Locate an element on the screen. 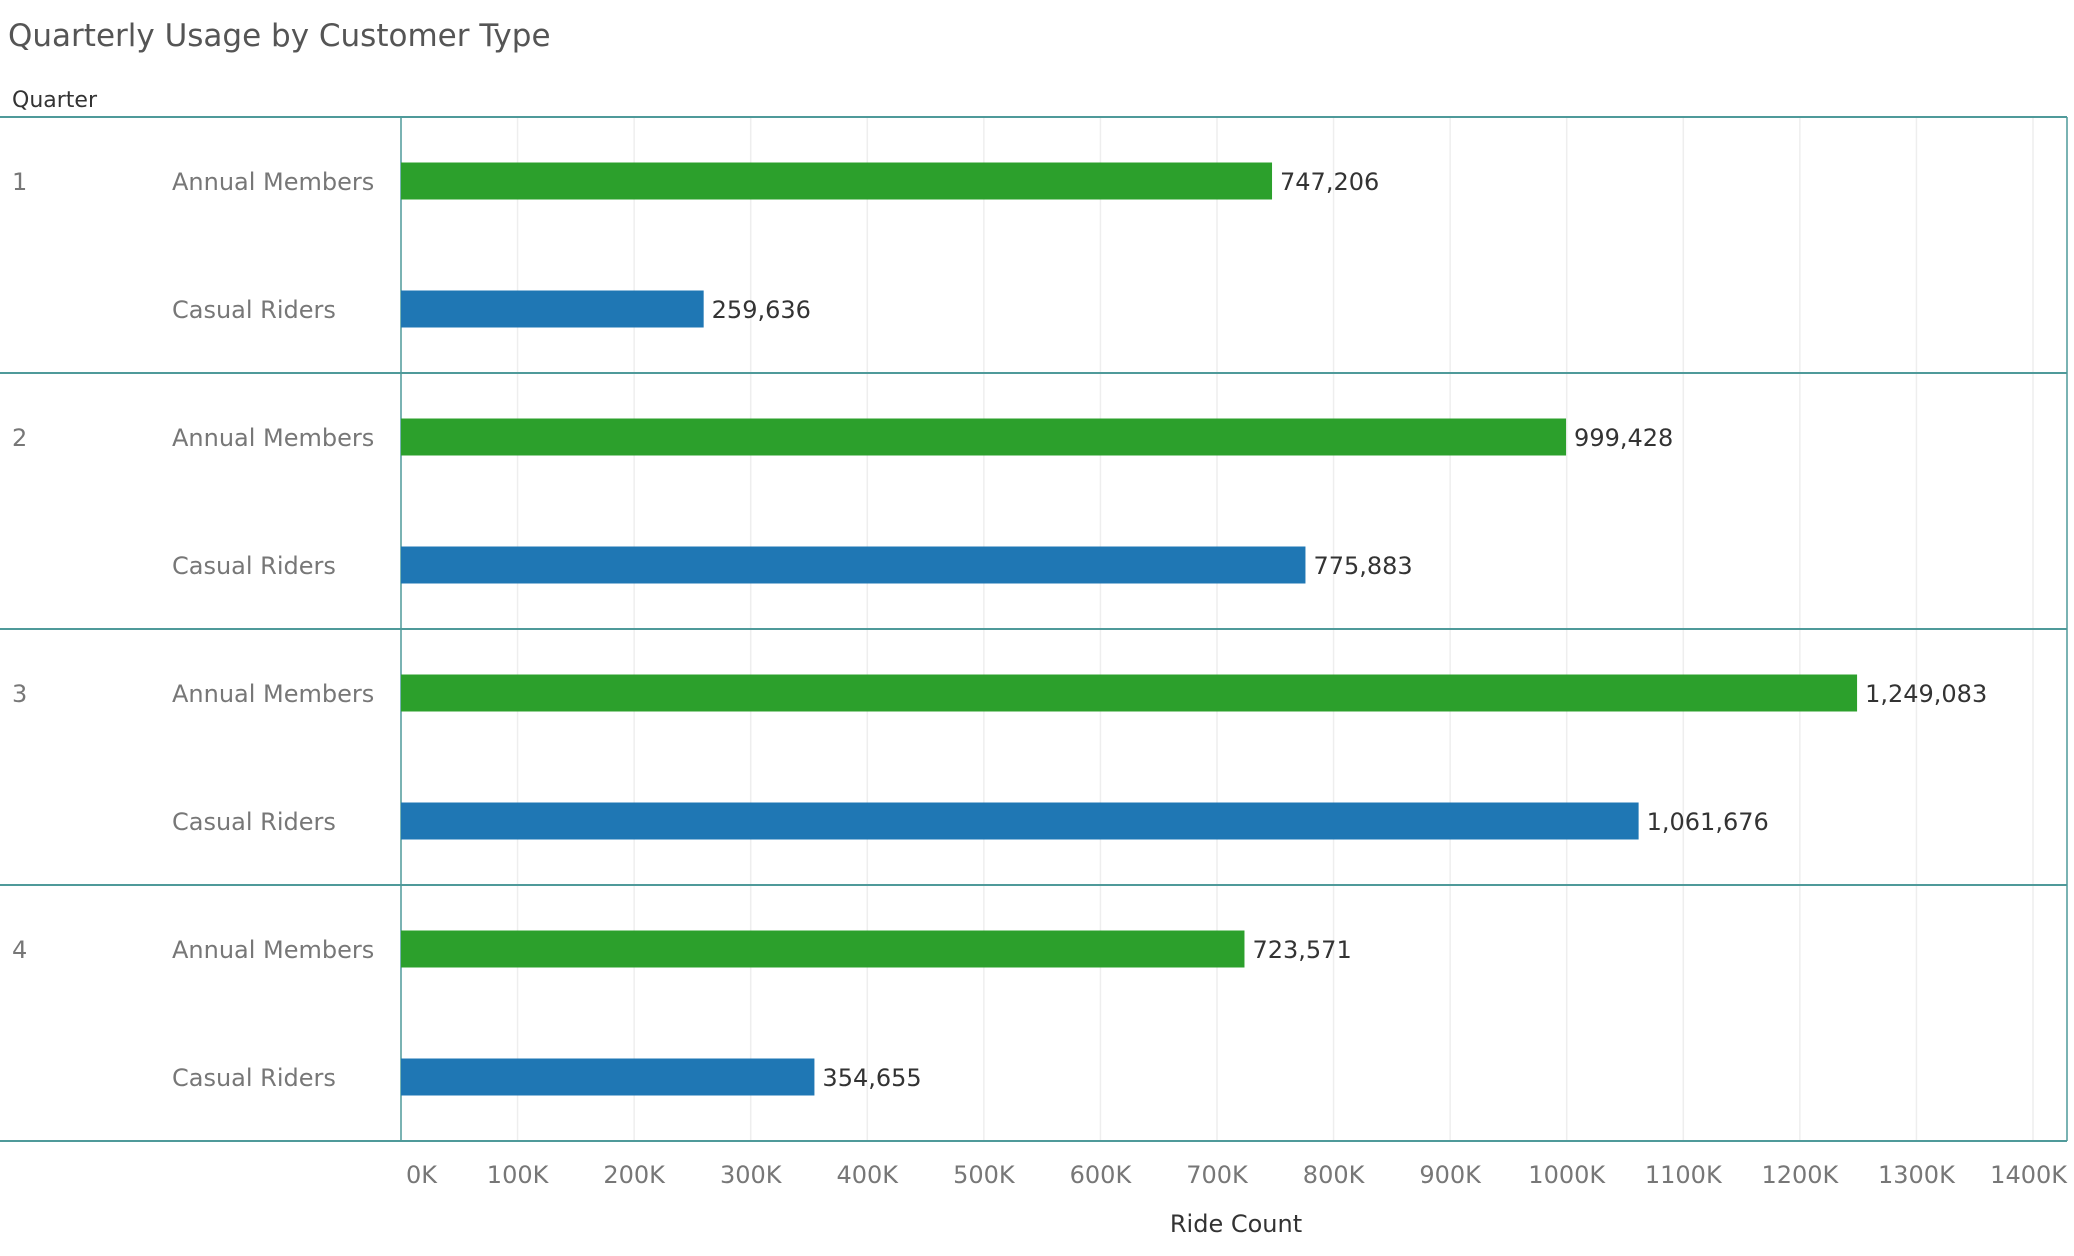 This screenshot has height=1256, width=2074. x-tick-label: 400K is located at coordinates (868, 1175).